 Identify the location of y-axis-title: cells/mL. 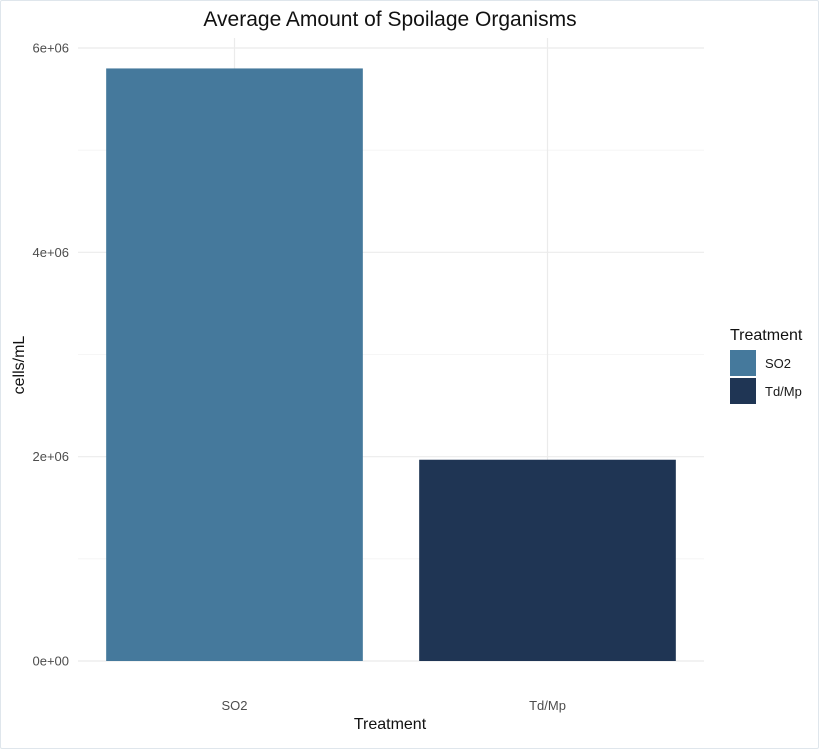
(19, 365).